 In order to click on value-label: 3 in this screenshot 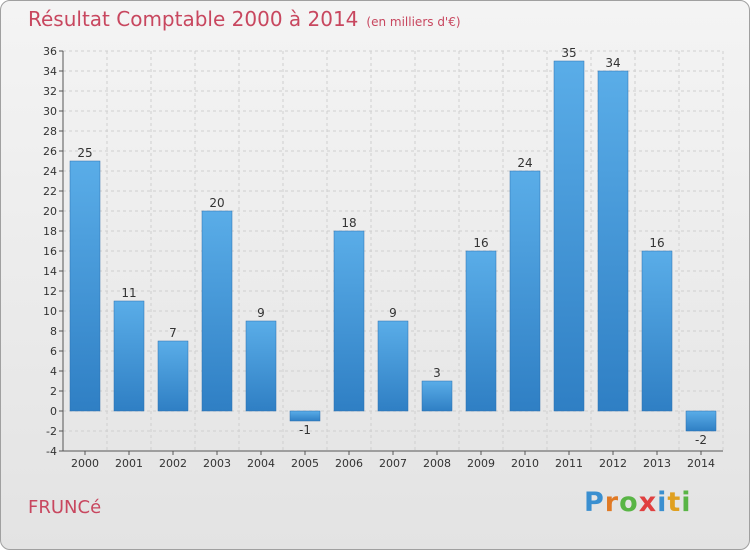, I will do `click(437, 373)`.